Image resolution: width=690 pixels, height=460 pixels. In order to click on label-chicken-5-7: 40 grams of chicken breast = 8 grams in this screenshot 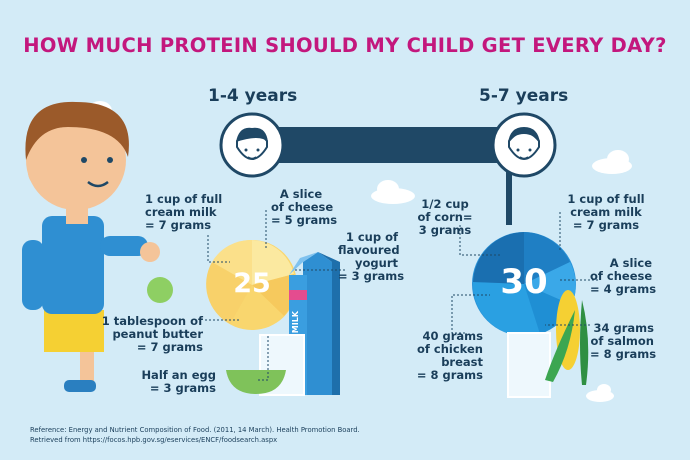, I will do `click(449, 355)`.